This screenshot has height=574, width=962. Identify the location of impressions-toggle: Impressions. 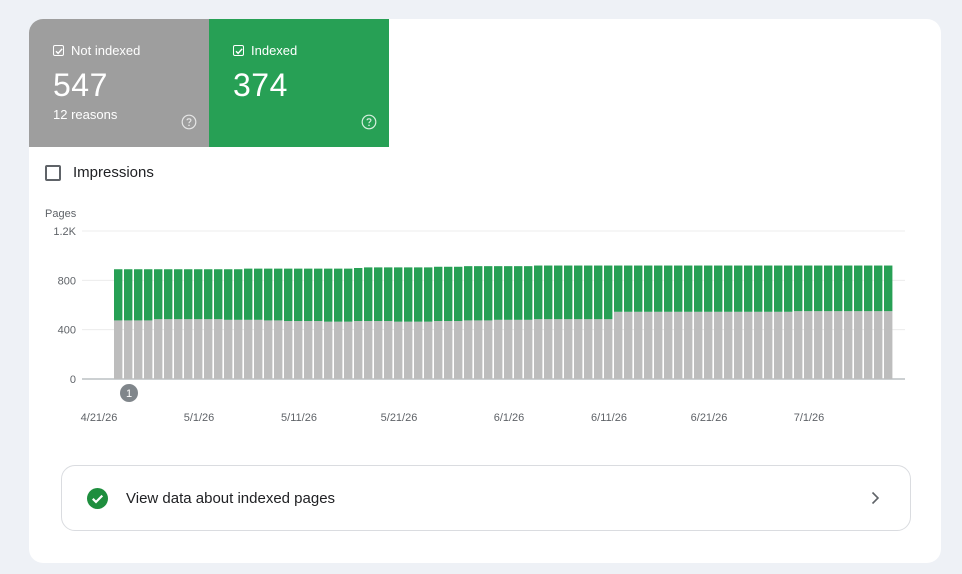
(99, 172).